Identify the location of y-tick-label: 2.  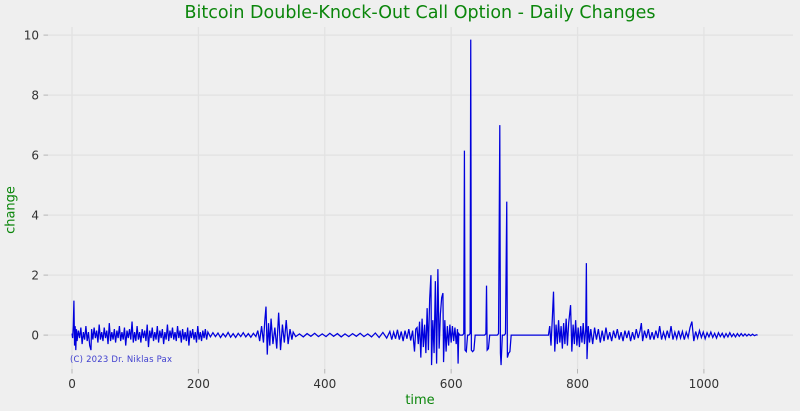
(35, 276).